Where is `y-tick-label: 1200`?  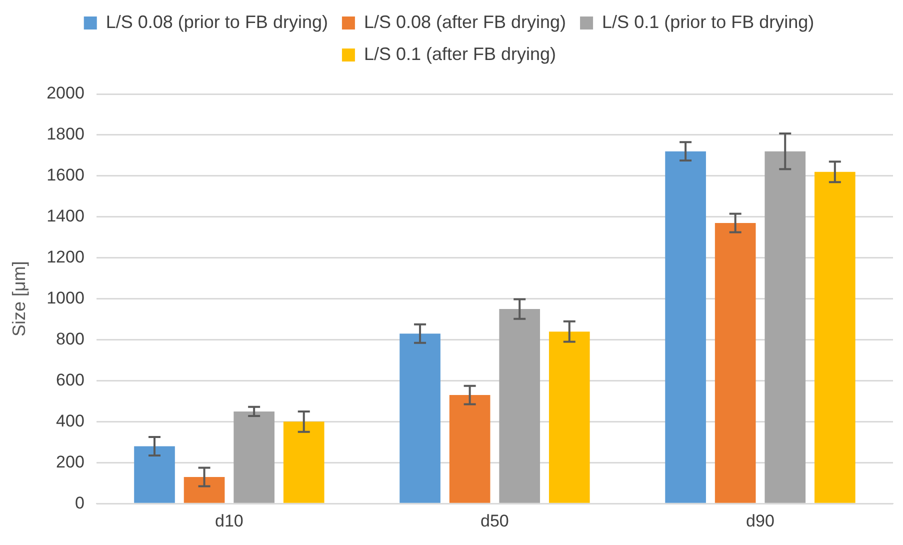 y-tick-label: 1200 is located at coordinates (65, 257).